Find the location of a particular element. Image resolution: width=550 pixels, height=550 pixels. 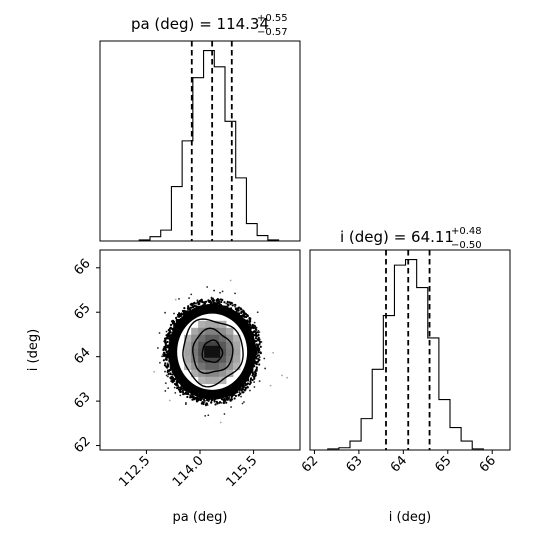

pa-histogram-step is located at coordinates (209, 145).